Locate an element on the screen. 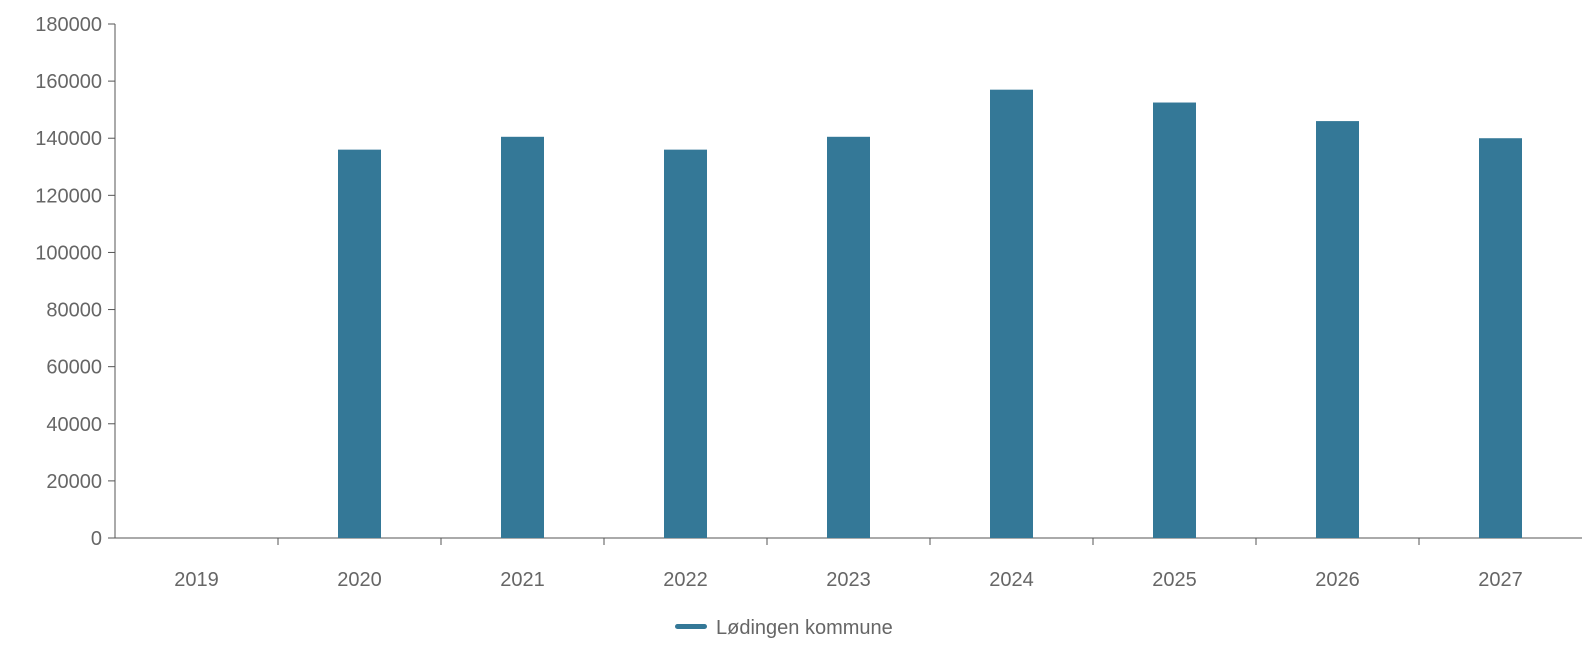  legend: Lødingen kommune is located at coordinates (784, 628).